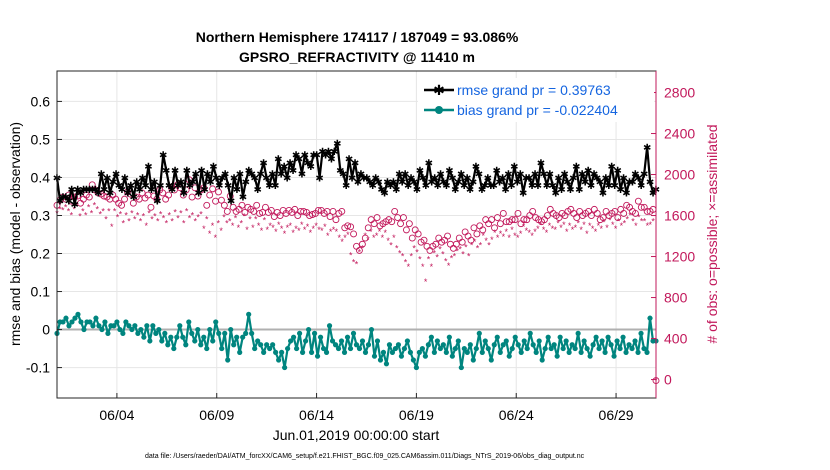 The height and width of the screenshot is (470, 830). Describe the element at coordinates (41, 139) in the screenshot. I see `y-left-tick-label: 0.5` at that location.